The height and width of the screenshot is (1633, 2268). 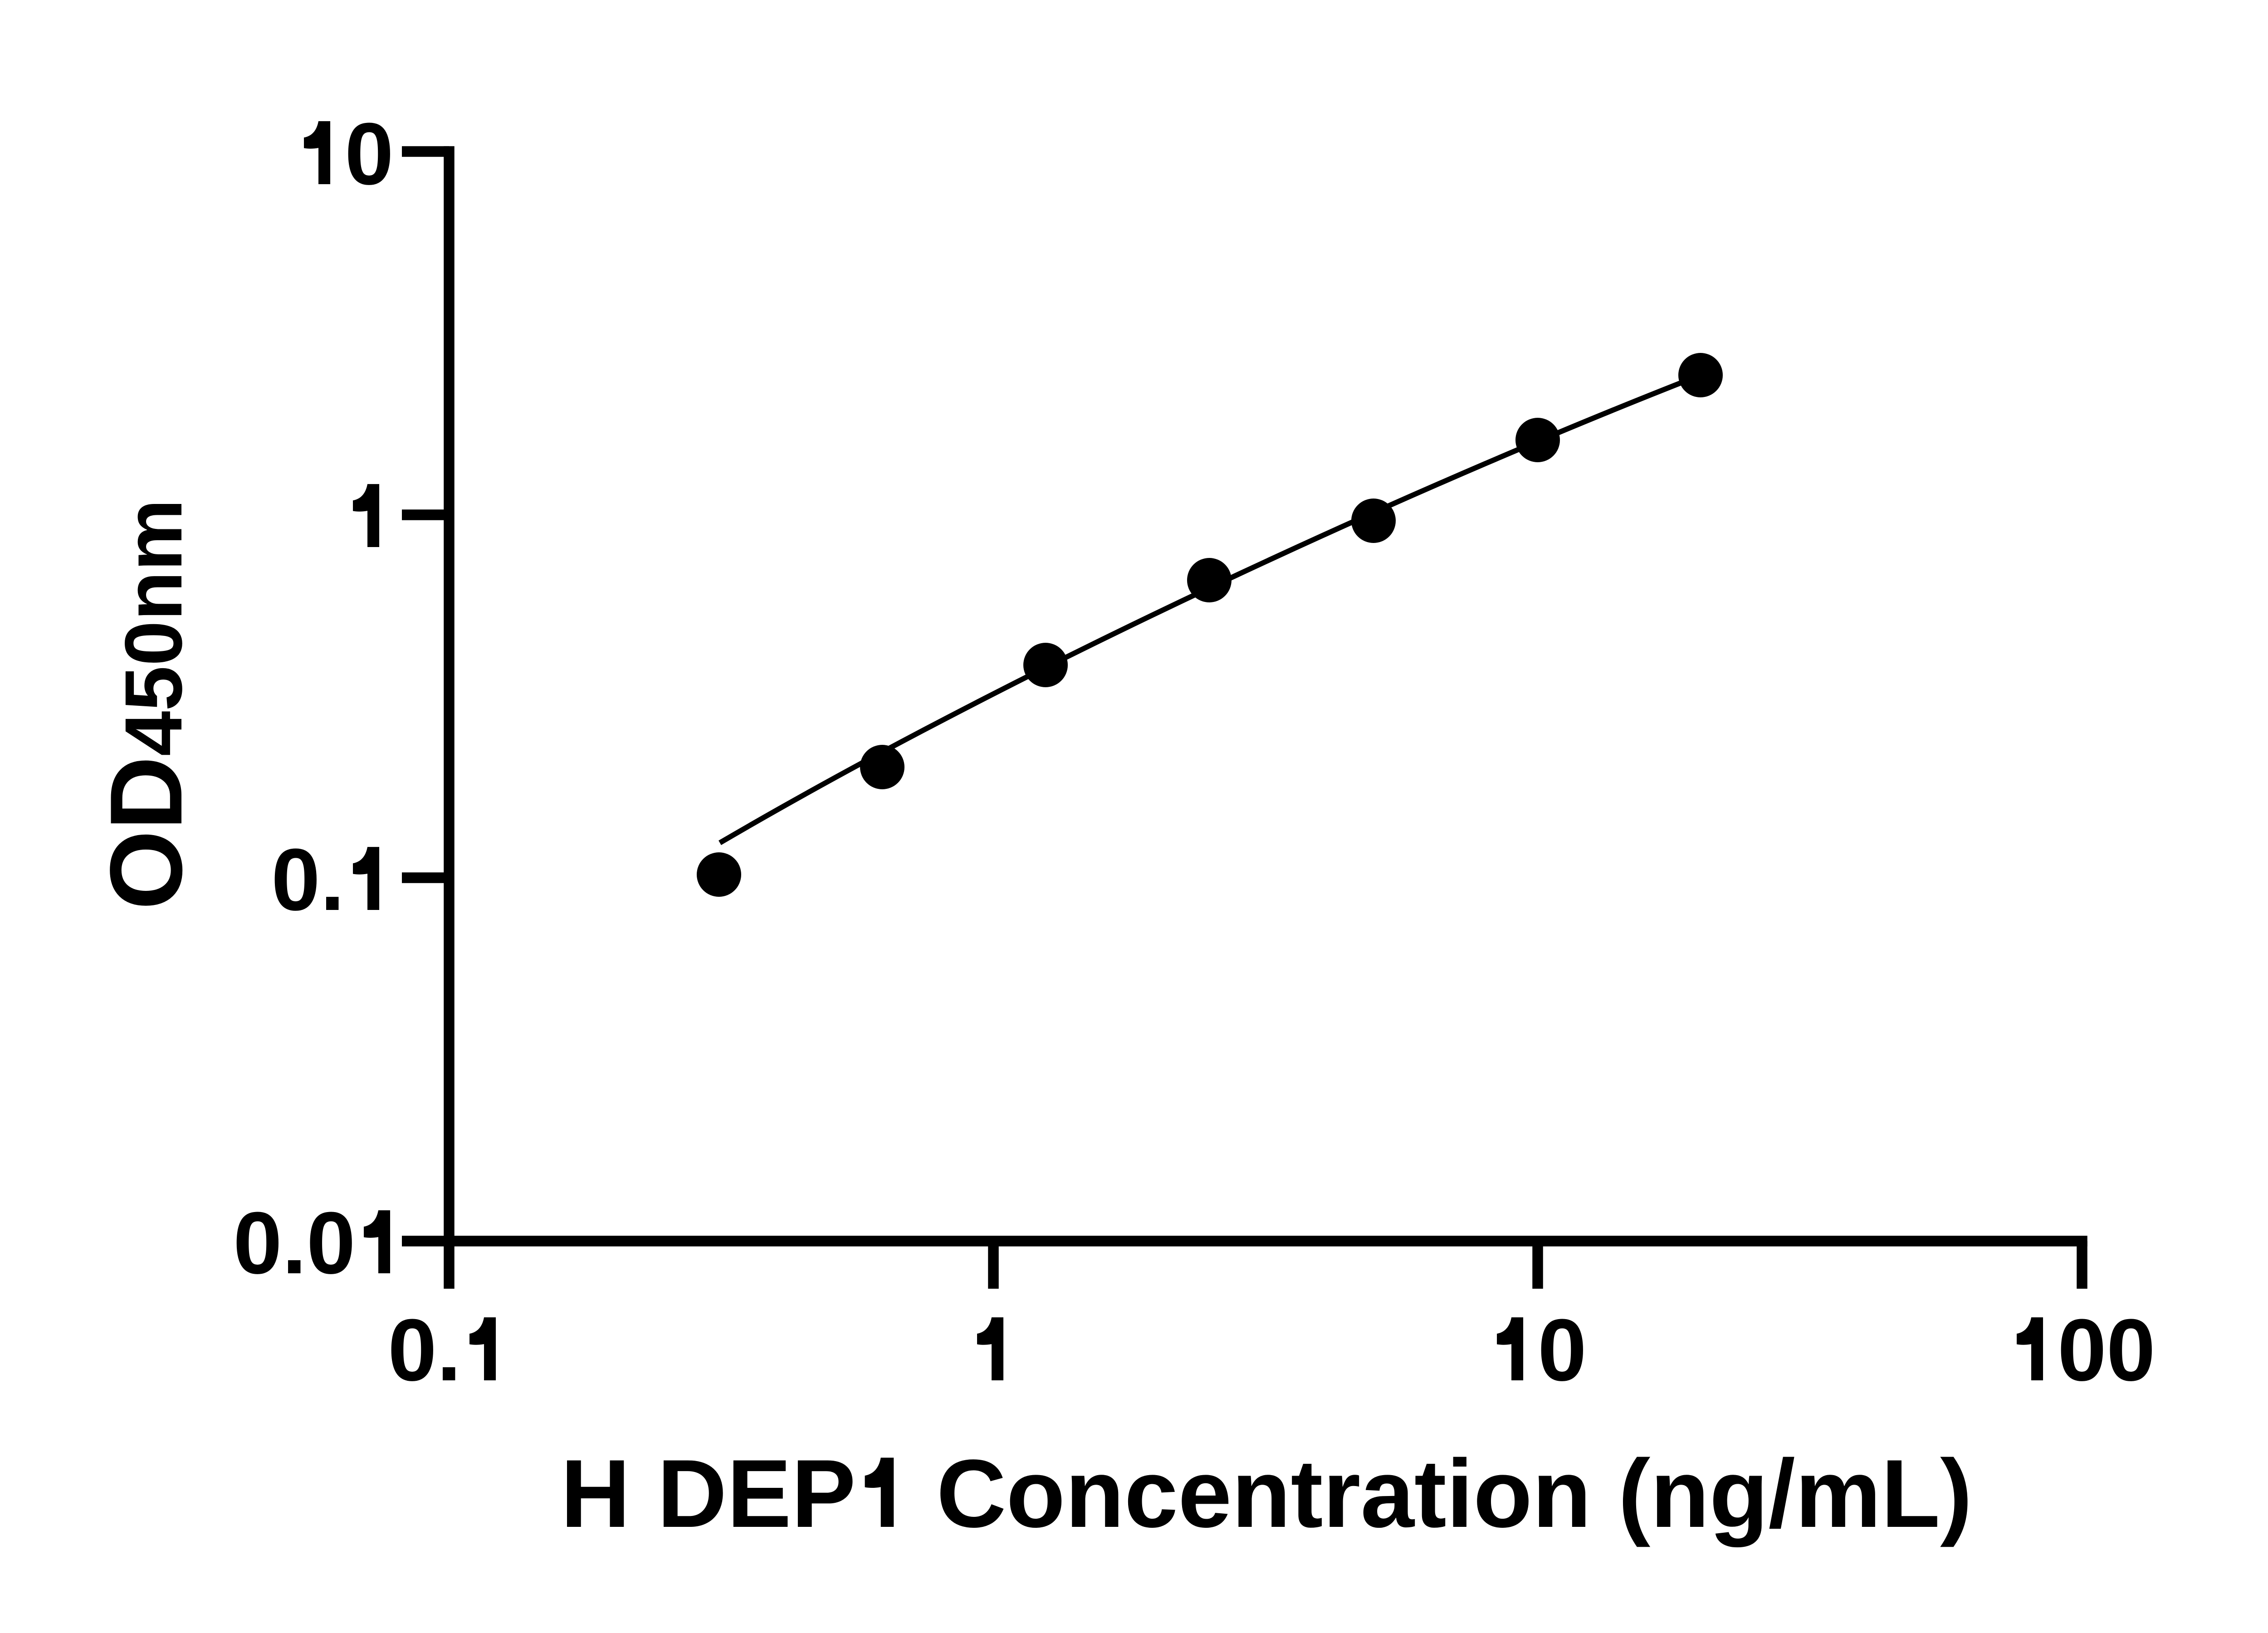 I want to click on svg-text: OD450nm, so click(x=146, y=704).